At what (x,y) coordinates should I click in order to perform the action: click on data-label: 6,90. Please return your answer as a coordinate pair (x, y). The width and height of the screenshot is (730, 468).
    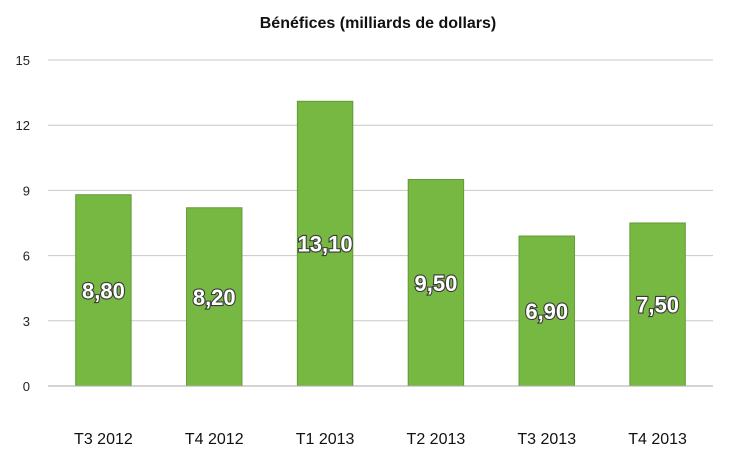
    Looking at the image, I should click on (546, 311).